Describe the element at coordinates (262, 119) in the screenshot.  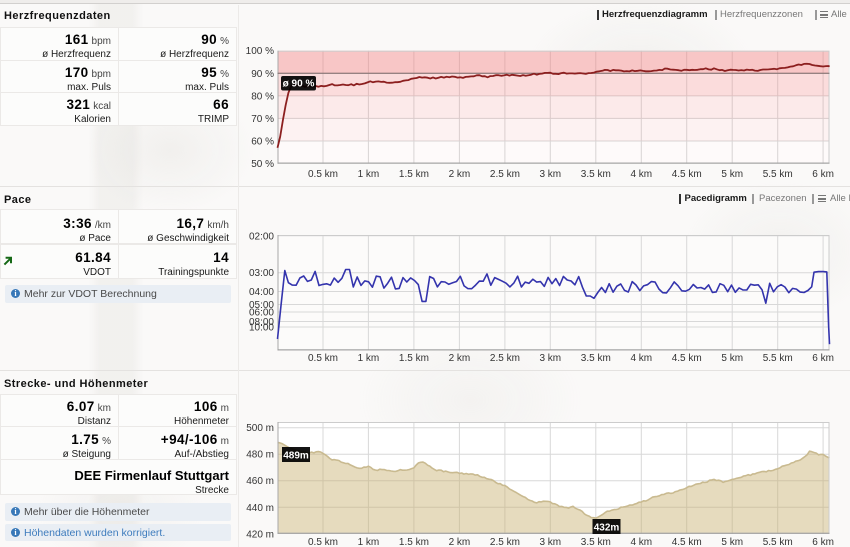
I see `svg-text: 70 %` at that location.